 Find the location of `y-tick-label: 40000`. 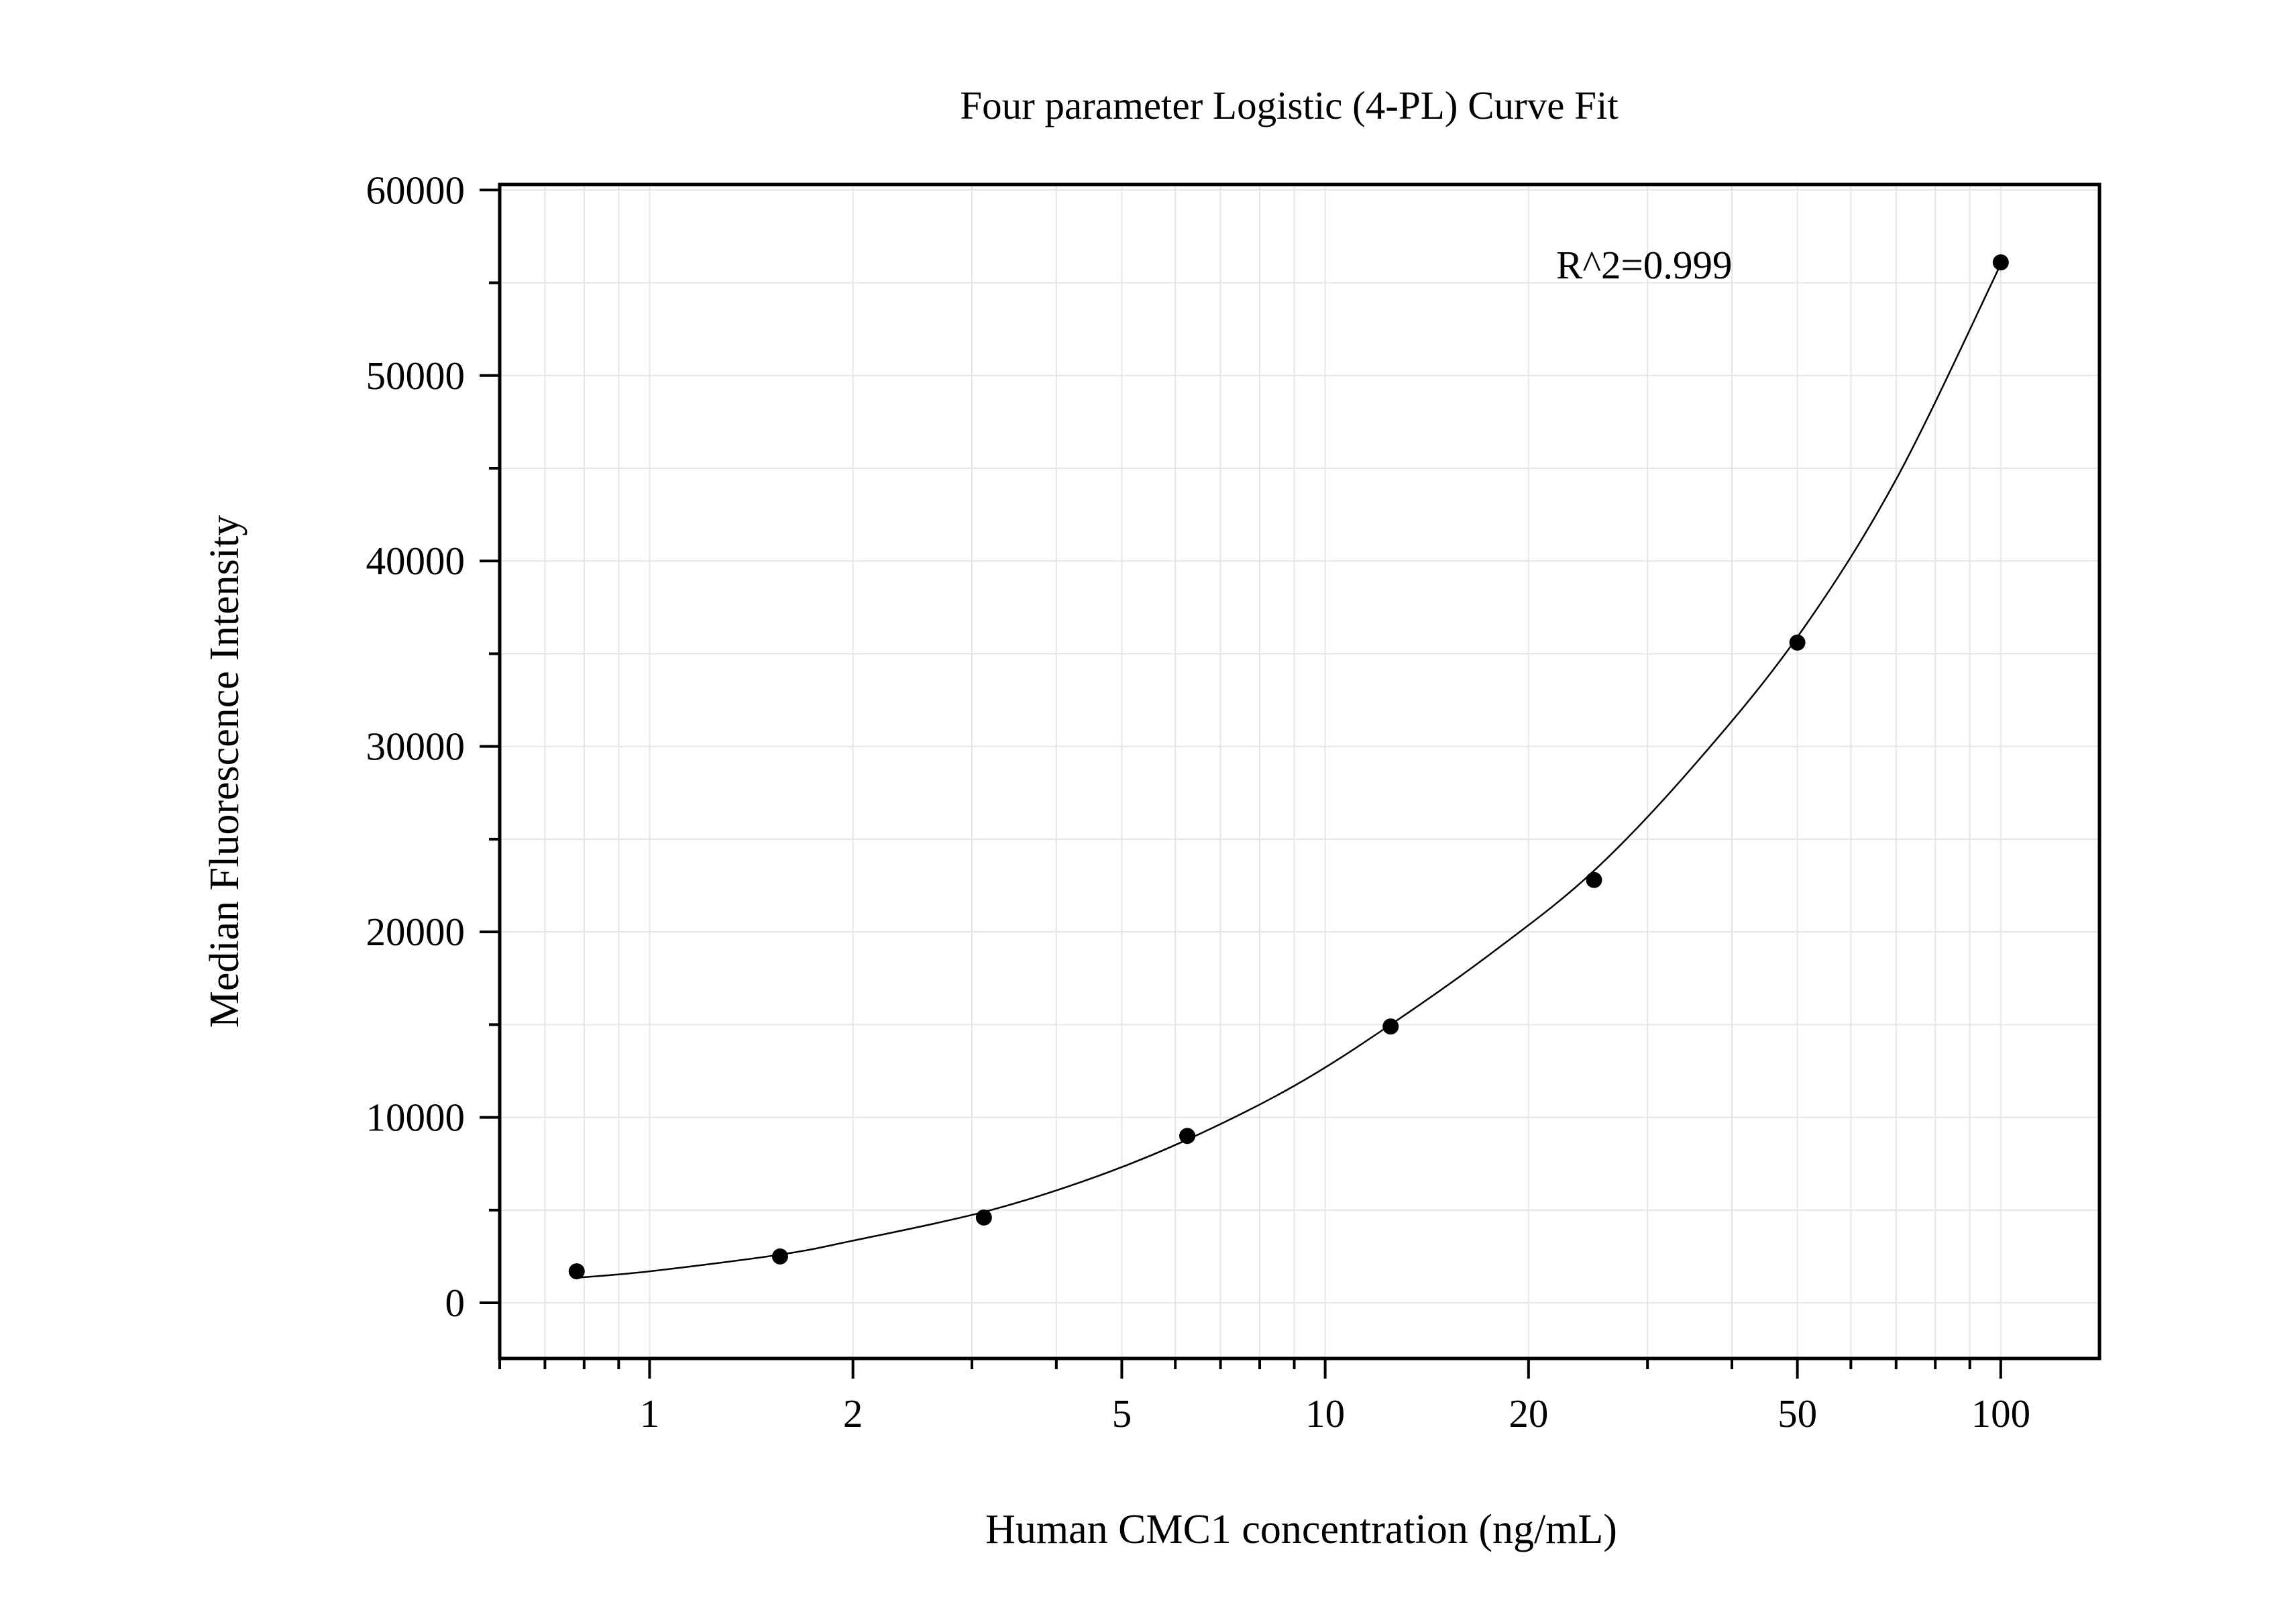

y-tick-label: 40000 is located at coordinates (416, 561).